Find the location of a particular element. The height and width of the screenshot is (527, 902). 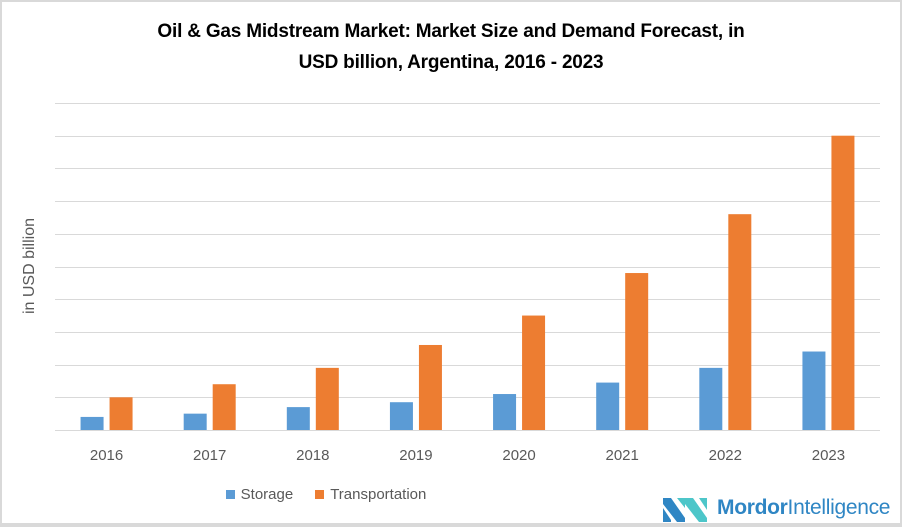

bar-storage-2020 is located at coordinates (505, 412).